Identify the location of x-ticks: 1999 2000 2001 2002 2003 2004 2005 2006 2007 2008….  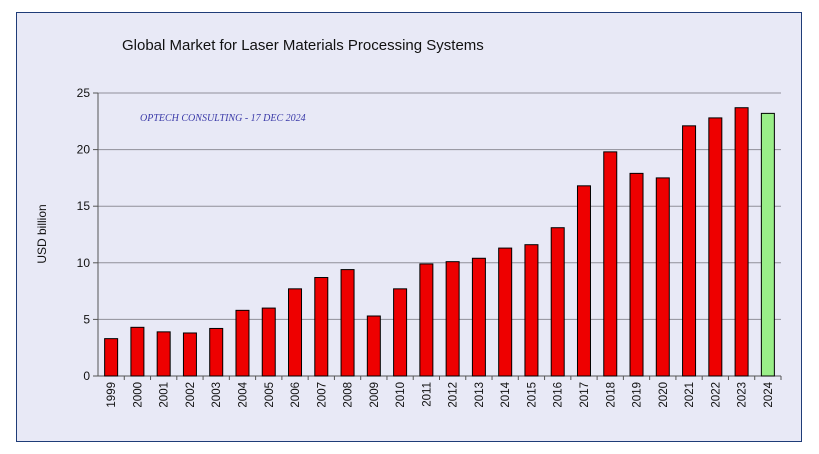
(444, 392).